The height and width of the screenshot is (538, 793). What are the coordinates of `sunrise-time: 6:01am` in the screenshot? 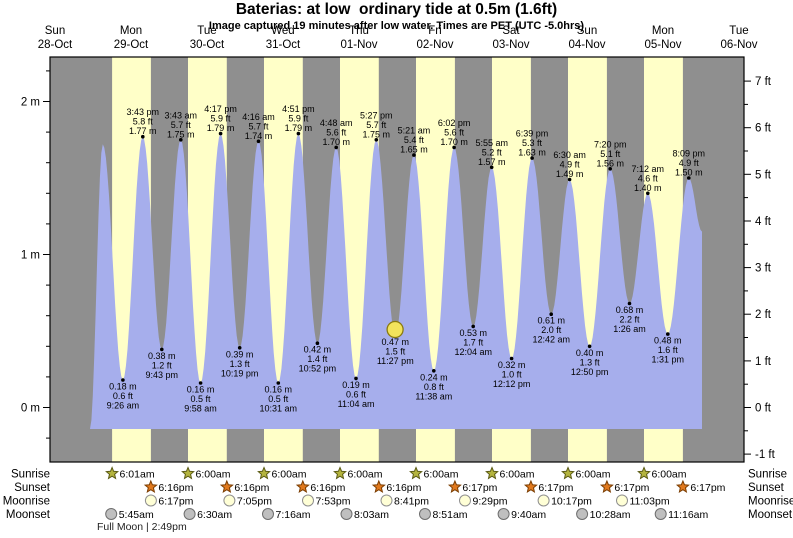 It's located at (137, 475).